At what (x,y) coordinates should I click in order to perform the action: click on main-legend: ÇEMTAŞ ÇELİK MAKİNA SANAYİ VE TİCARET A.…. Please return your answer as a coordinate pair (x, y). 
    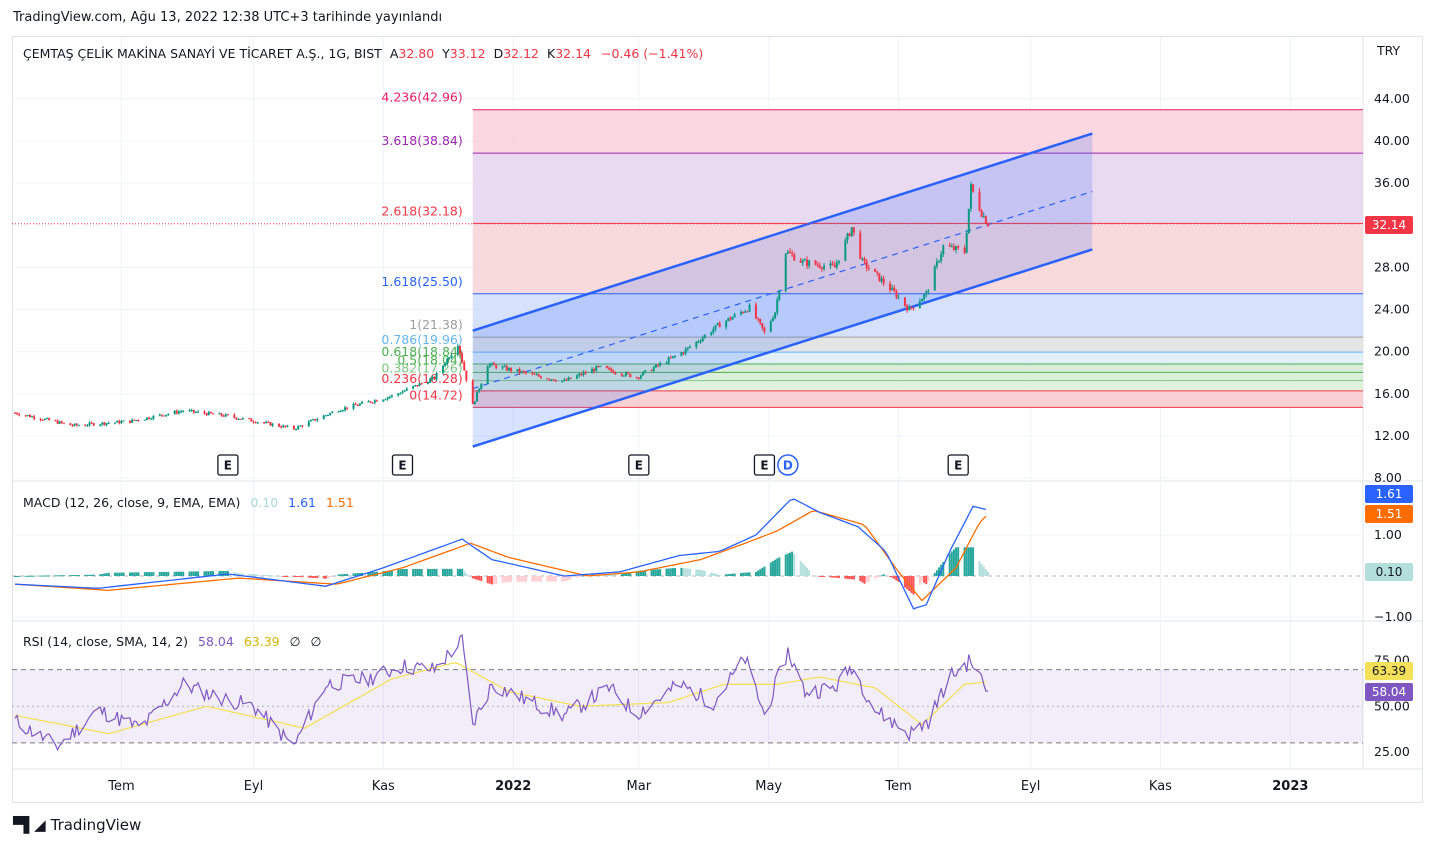
    Looking at the image, I should click on (363, 53).